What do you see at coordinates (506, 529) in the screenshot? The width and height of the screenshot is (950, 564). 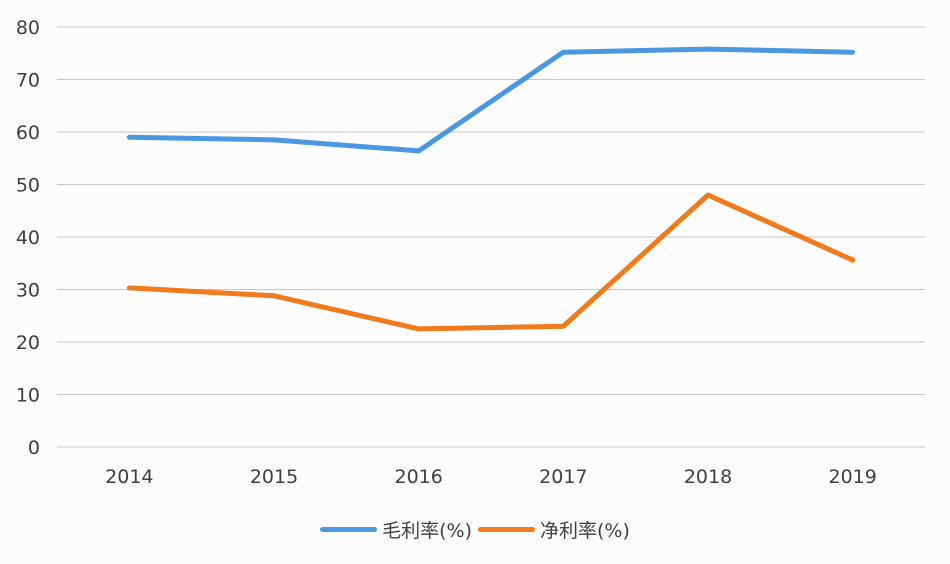 I see `legend-swatch-orange` at bounding box center [506, 529].